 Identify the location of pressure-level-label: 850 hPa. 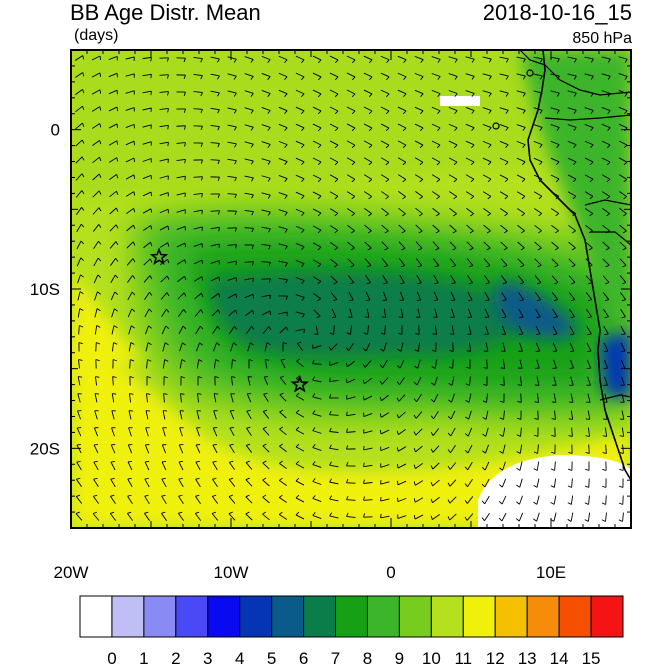
(602, 38).